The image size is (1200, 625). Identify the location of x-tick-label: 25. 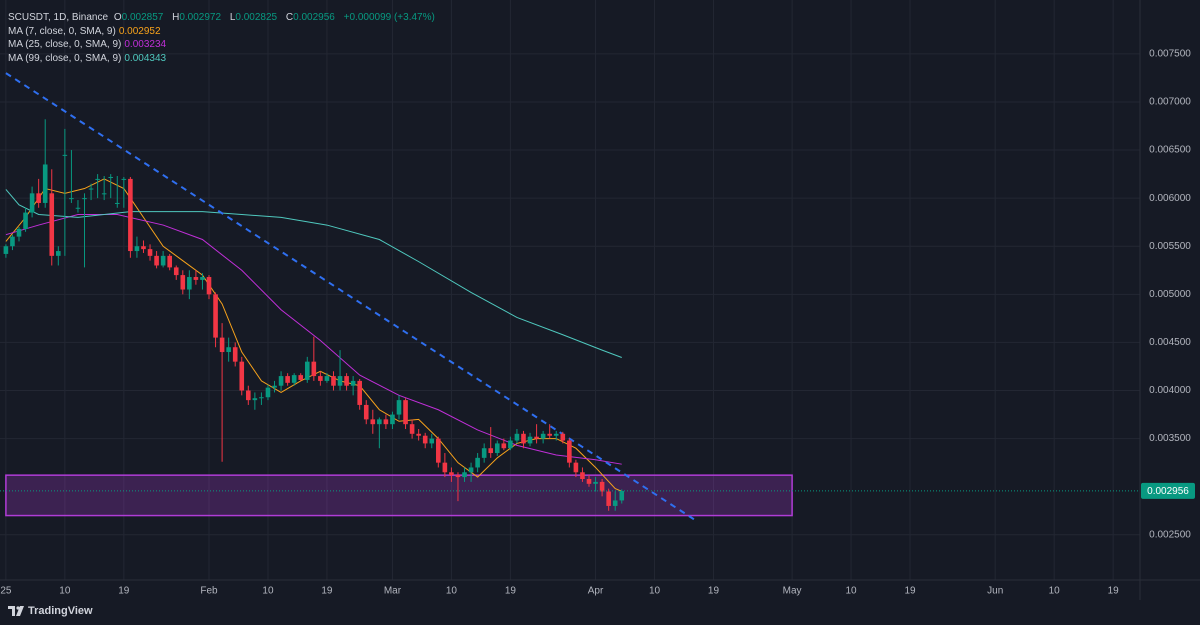
(6, 591).